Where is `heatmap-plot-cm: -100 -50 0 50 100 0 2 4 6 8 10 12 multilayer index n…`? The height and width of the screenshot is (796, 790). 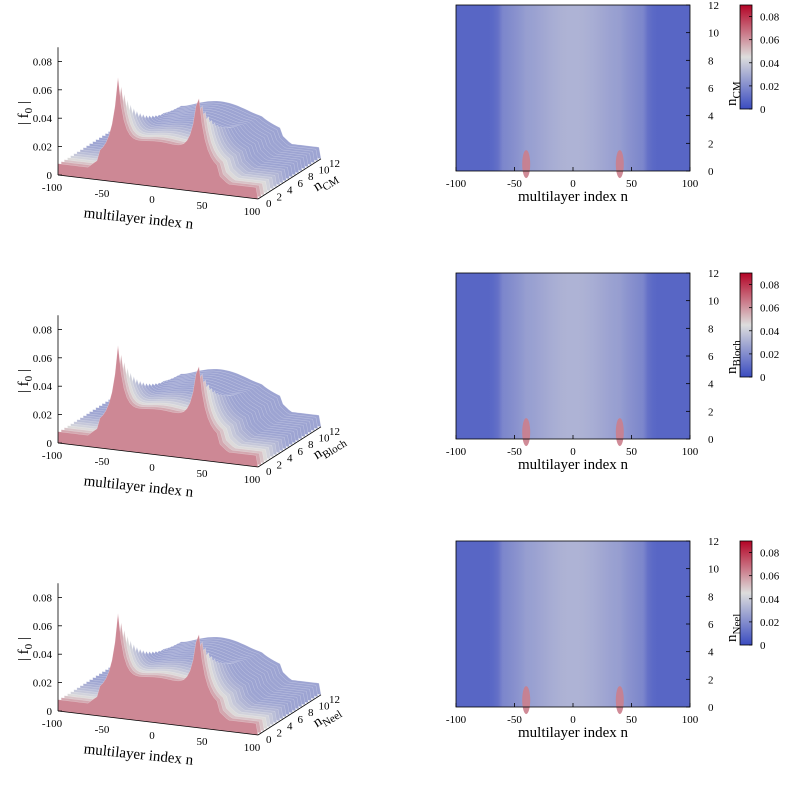 heatmap-plot-cm: -100 -50 0 50 100 0 2 4 6 8 10 12 multilayer index n… is located at coordinates (613, 102).